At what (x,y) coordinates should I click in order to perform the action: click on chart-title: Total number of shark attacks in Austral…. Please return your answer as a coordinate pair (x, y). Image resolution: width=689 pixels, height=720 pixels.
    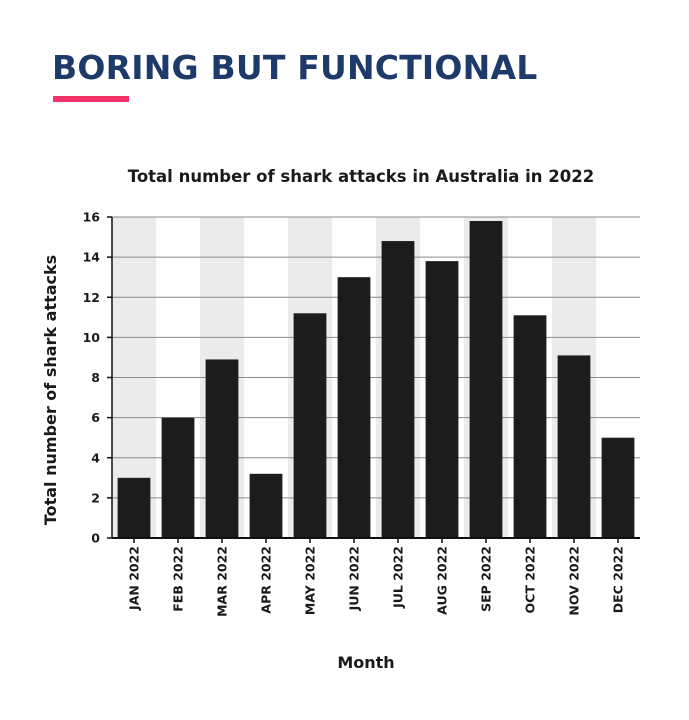
    Looking at the image, I should click on (361, 176).